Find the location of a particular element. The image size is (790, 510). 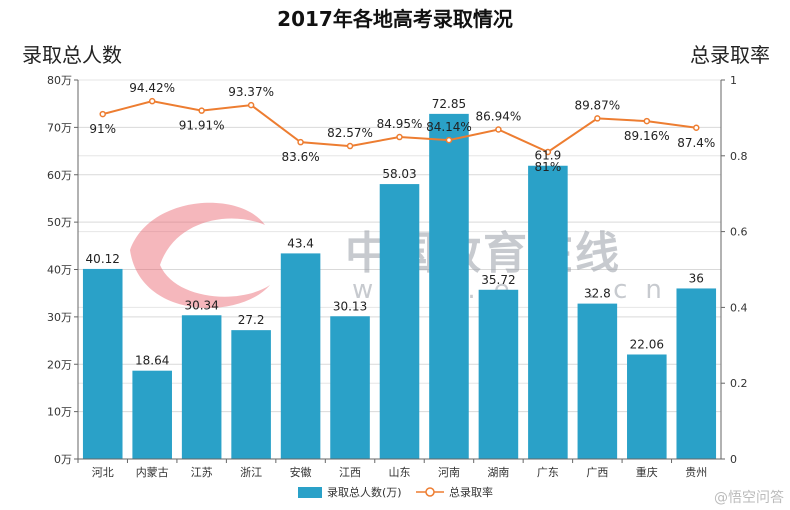

left-tick-label: 30万 is located at coordinates (59, 317).